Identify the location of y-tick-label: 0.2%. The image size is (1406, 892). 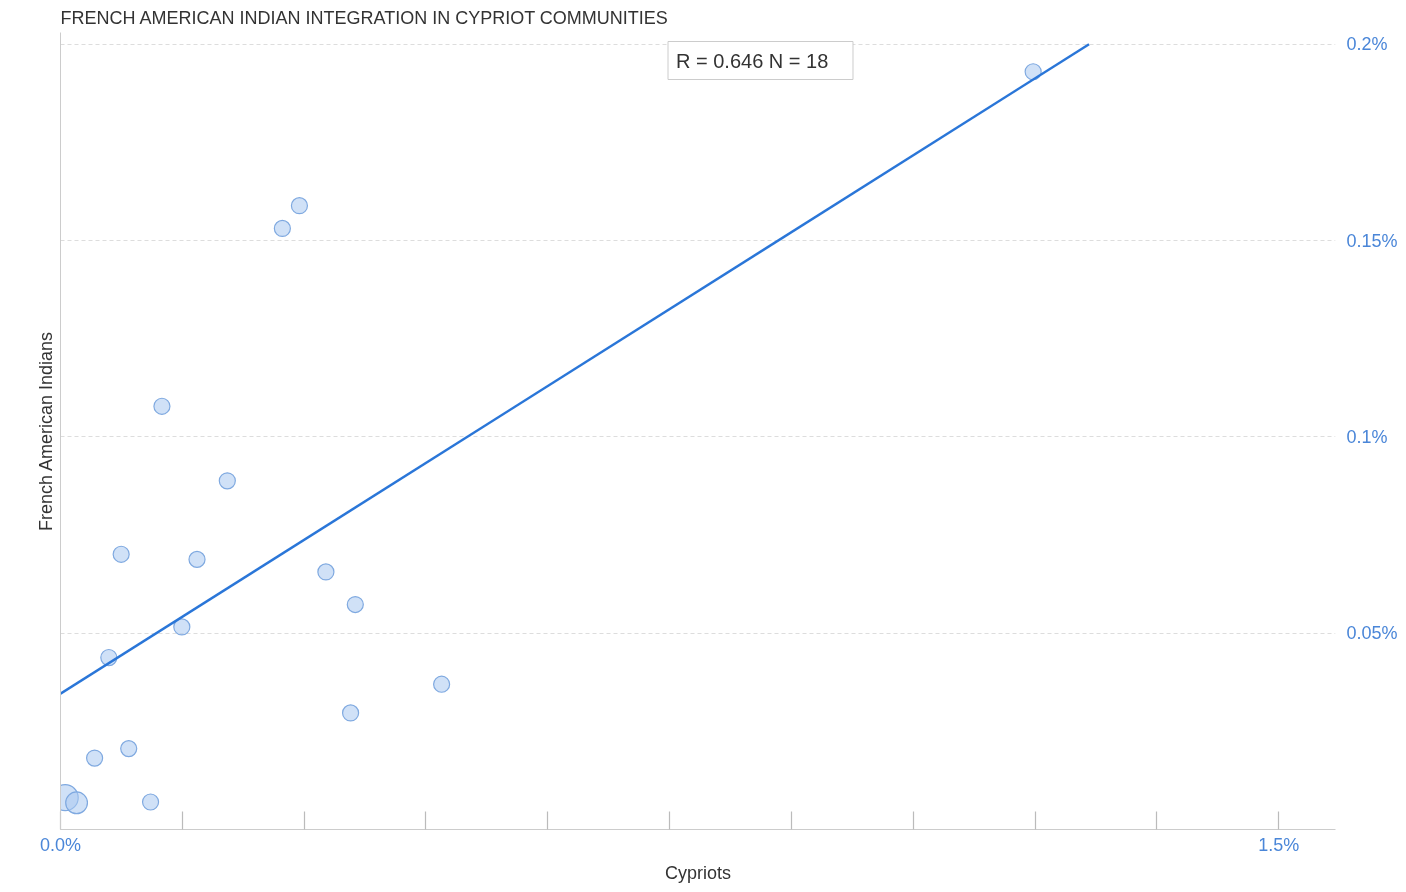
(1367, 44).